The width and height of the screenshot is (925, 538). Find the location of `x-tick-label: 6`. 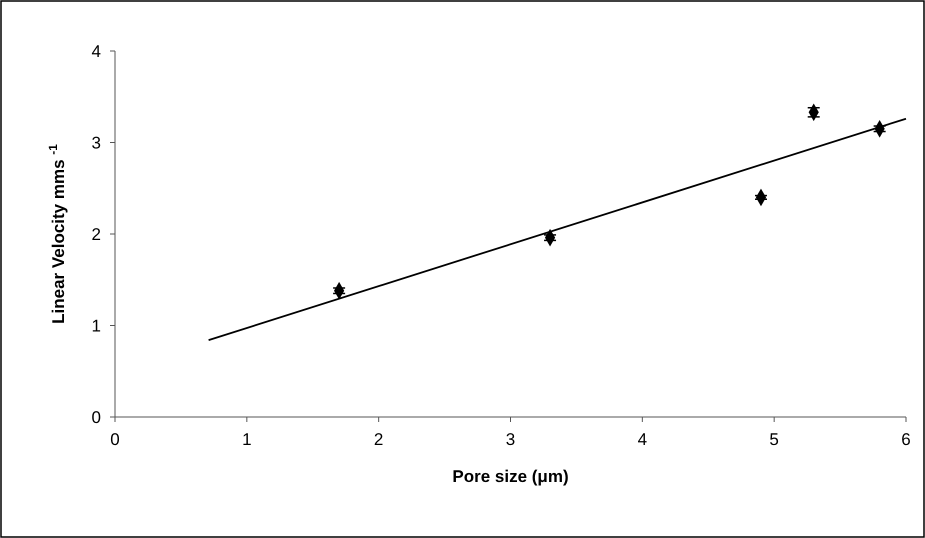

x-tick-label: 6 is located at coordinates (906, 439).